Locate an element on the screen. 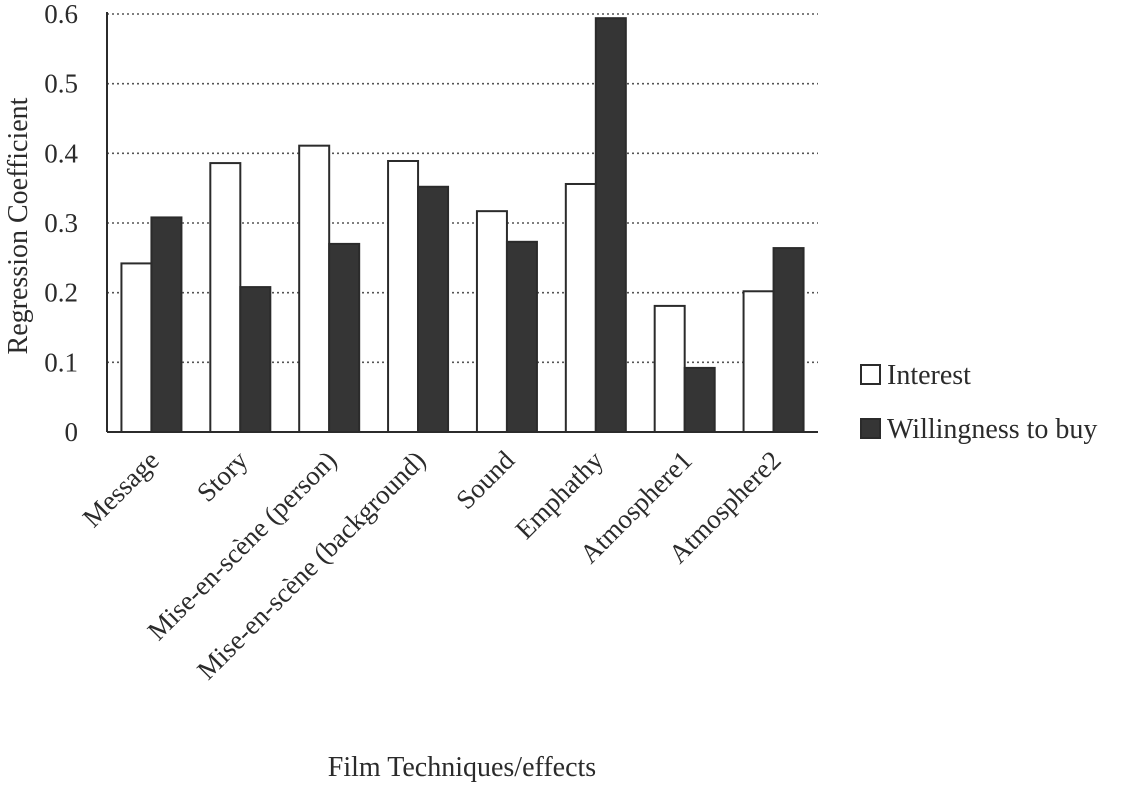 The image size is (1127, 787). y-axis-title: Regression Coefficient is located at coordinates (18, 225).